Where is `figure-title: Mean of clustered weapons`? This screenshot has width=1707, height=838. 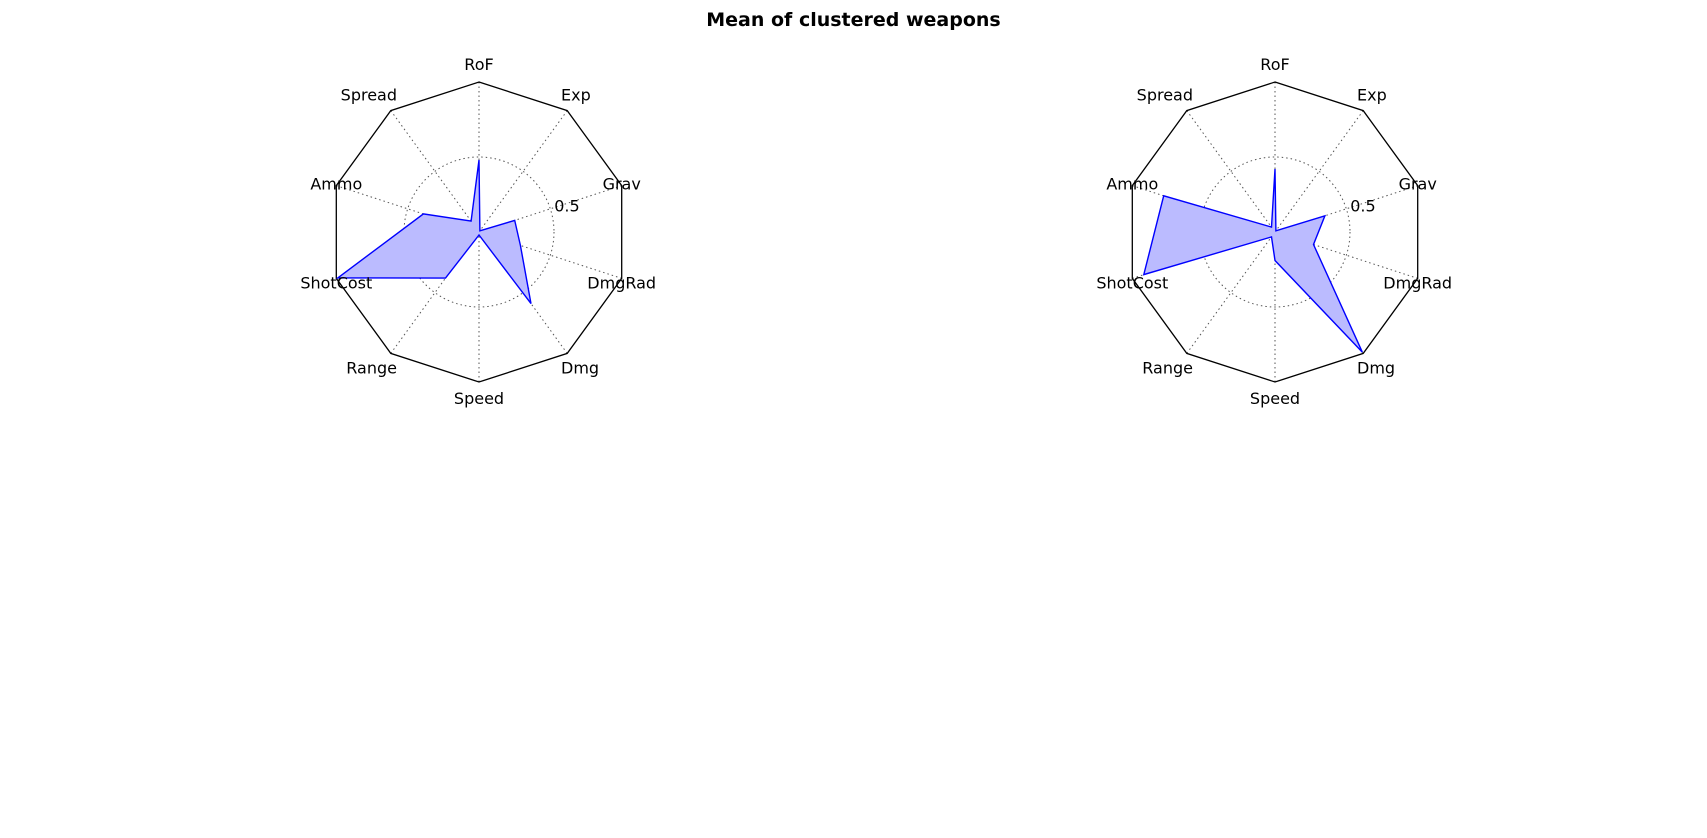 figure-title: Mean of clustered weapons is located at coordinates (853, 20).